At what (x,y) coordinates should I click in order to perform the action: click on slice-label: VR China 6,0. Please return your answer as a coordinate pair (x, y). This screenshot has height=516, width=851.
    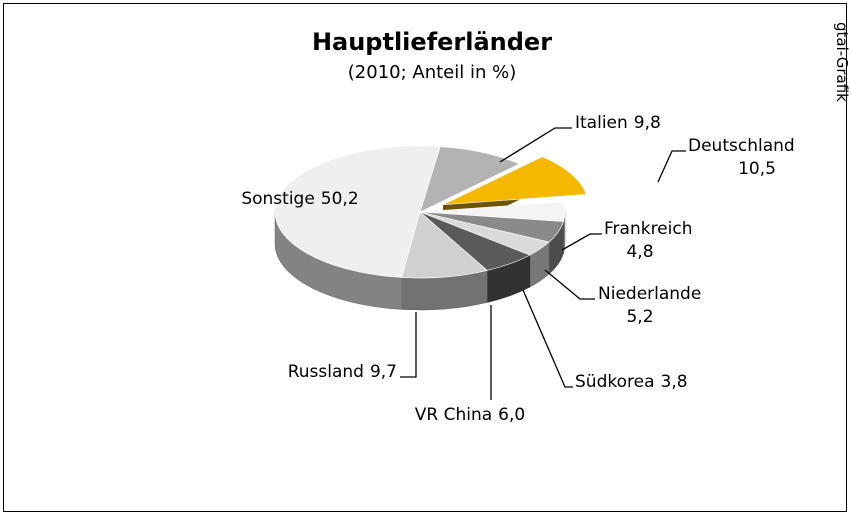
    Looking at the image, I should click on (470, 415).